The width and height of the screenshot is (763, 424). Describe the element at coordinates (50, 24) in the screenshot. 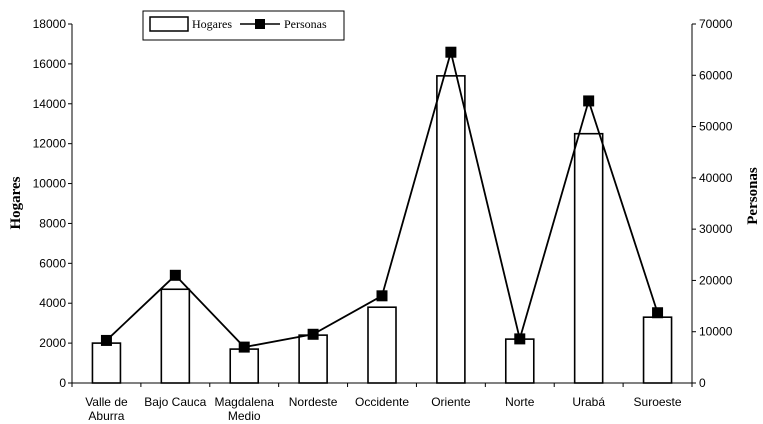

I see `left-tick-label-9: 18000` at that location.